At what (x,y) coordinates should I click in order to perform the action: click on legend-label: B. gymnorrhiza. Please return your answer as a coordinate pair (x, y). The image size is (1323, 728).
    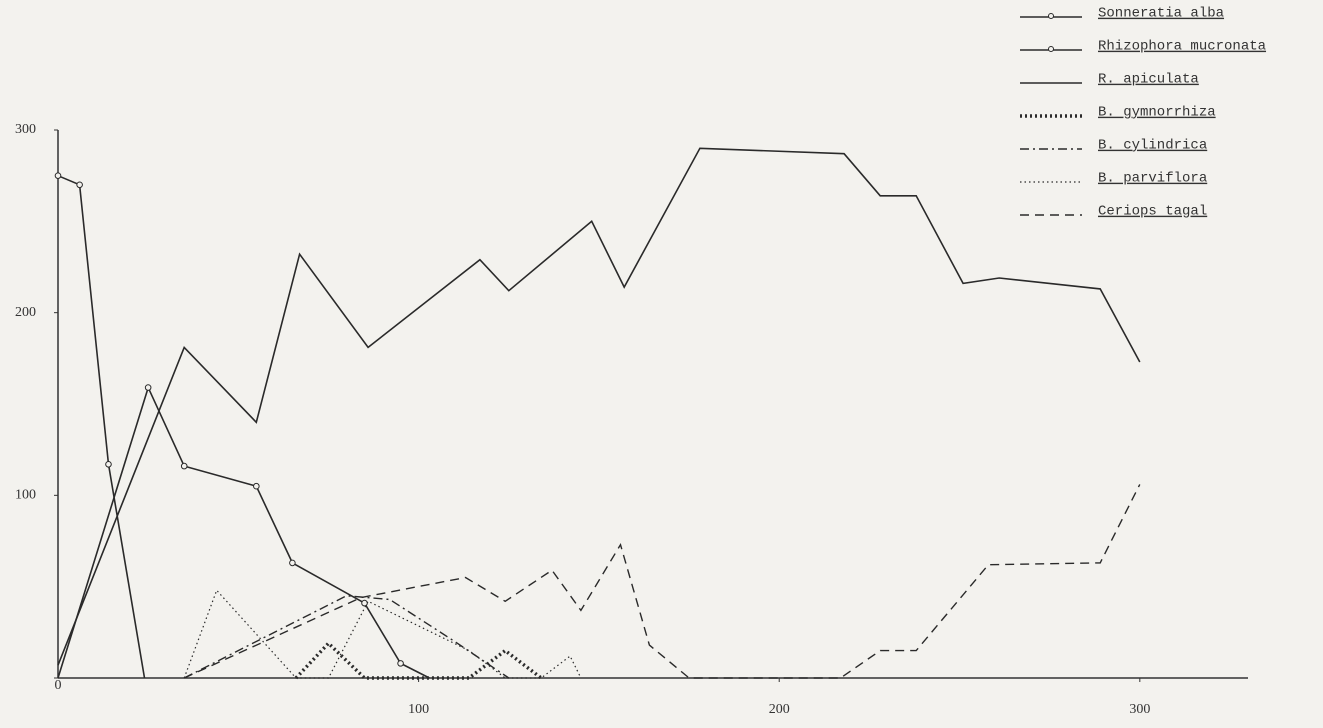
    Looking at the image, I should click on (1157, 113).